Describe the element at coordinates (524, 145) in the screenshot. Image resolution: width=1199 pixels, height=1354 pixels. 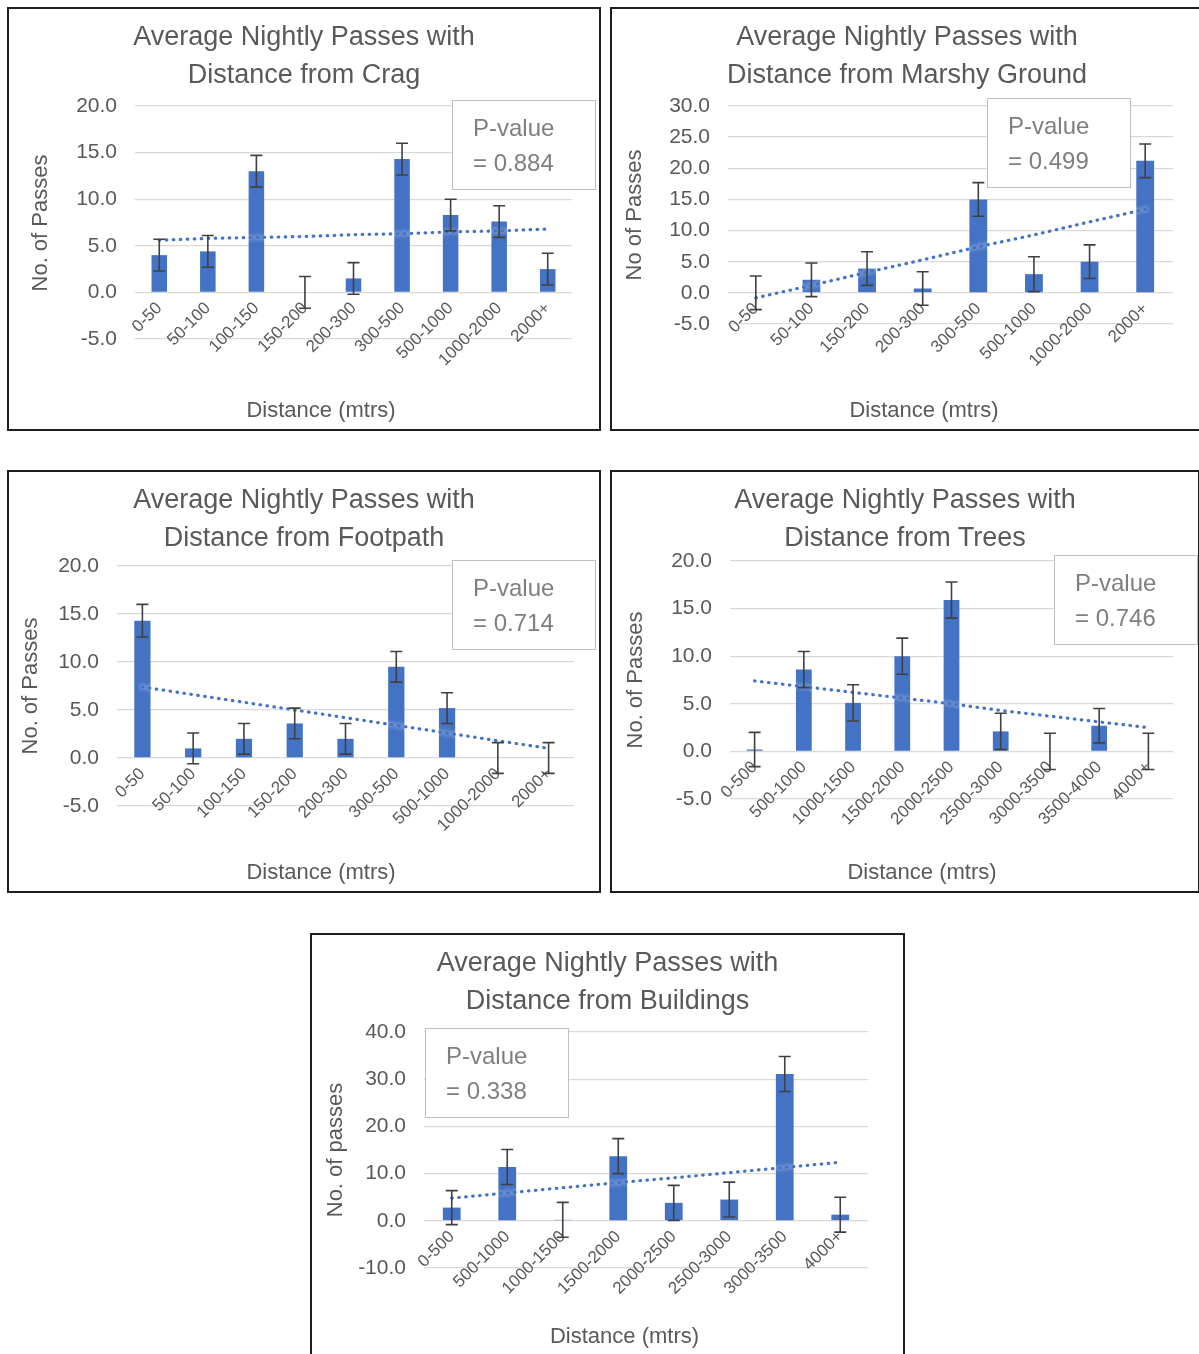
I see `note-box: P-value = 0.884` at that location.